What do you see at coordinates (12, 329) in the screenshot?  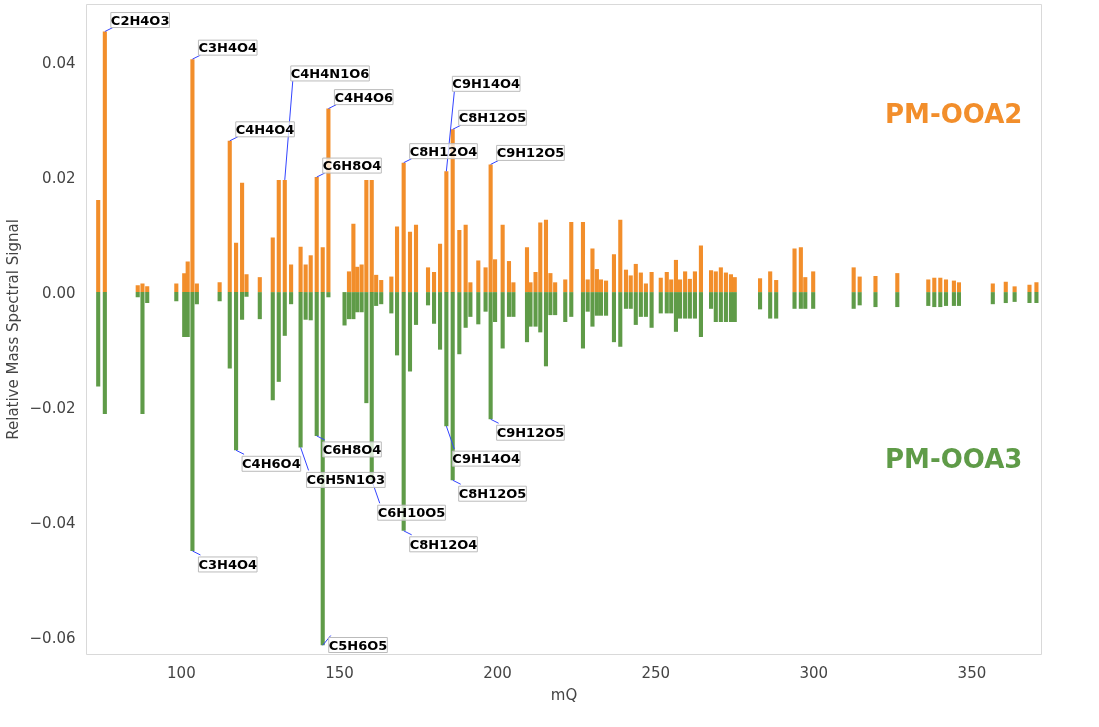 I see `y-axis-title: Relative Mass Spectral Signal` at bounding box center [12, 329].